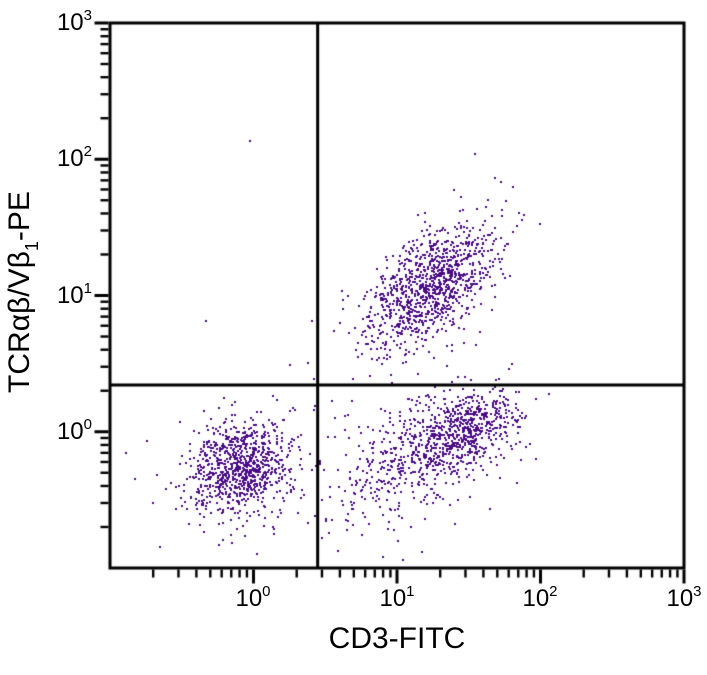 Image resolution: width=707 pixels, height=675 pixels. What do you see at coordinates (253, 597) in the screenshot?
I see `x-tick-label-1: 10⁰` at bounding box center [253, 597].